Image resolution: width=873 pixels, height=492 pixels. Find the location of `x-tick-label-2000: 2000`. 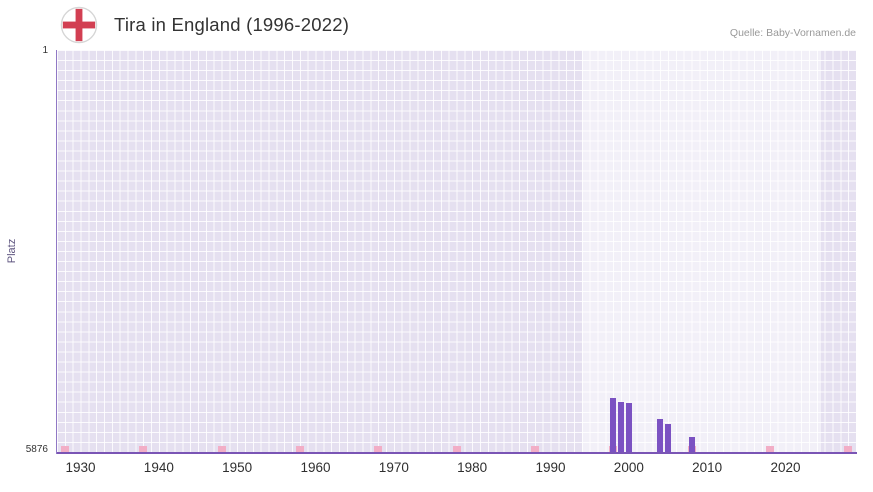

x-tick-label-2000: 2000 is located at coordinates (628, 467).